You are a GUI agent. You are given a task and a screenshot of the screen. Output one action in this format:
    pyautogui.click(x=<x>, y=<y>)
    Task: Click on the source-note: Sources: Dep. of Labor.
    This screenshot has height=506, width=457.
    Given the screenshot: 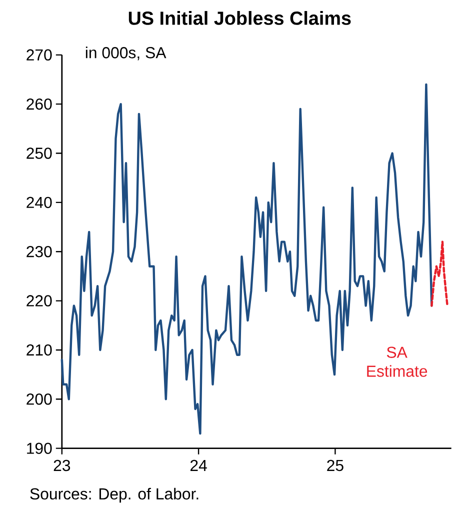 What is the action you would take?
    pyautogui.click(x=114, y=495)
    